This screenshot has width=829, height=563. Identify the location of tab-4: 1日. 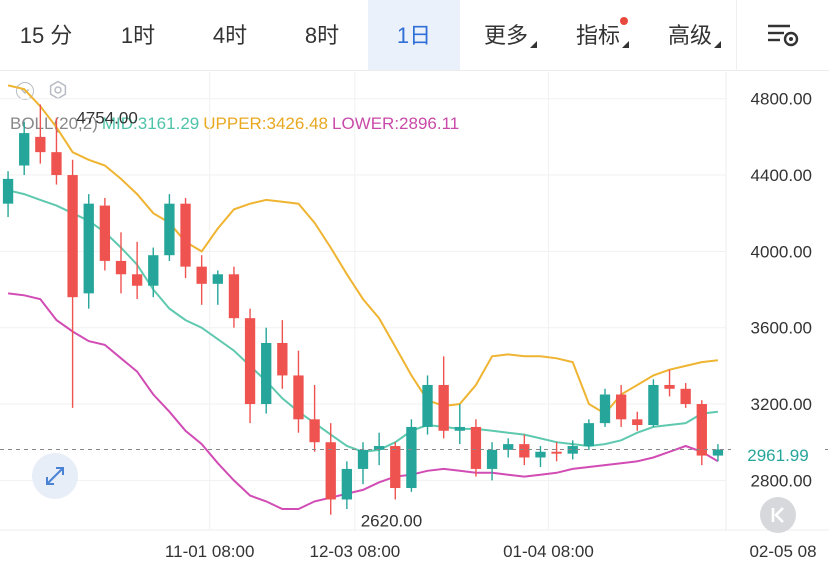
(414, 35).